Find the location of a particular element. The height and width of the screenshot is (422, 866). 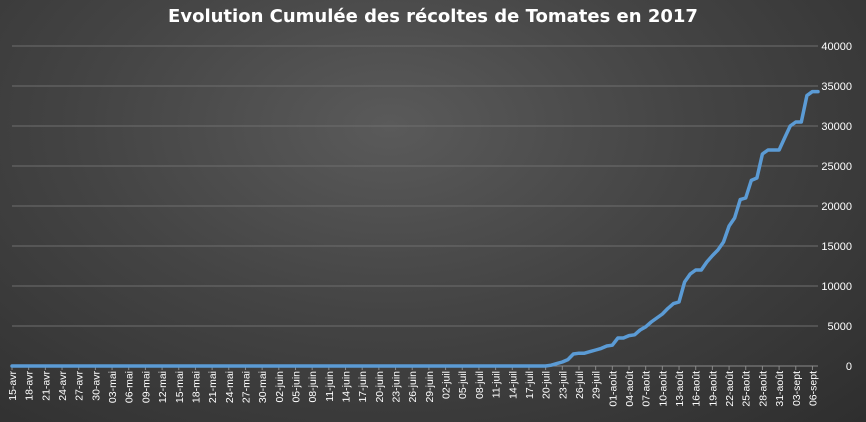

x-tick-label: 04-août is located at coordinates (630, 389).